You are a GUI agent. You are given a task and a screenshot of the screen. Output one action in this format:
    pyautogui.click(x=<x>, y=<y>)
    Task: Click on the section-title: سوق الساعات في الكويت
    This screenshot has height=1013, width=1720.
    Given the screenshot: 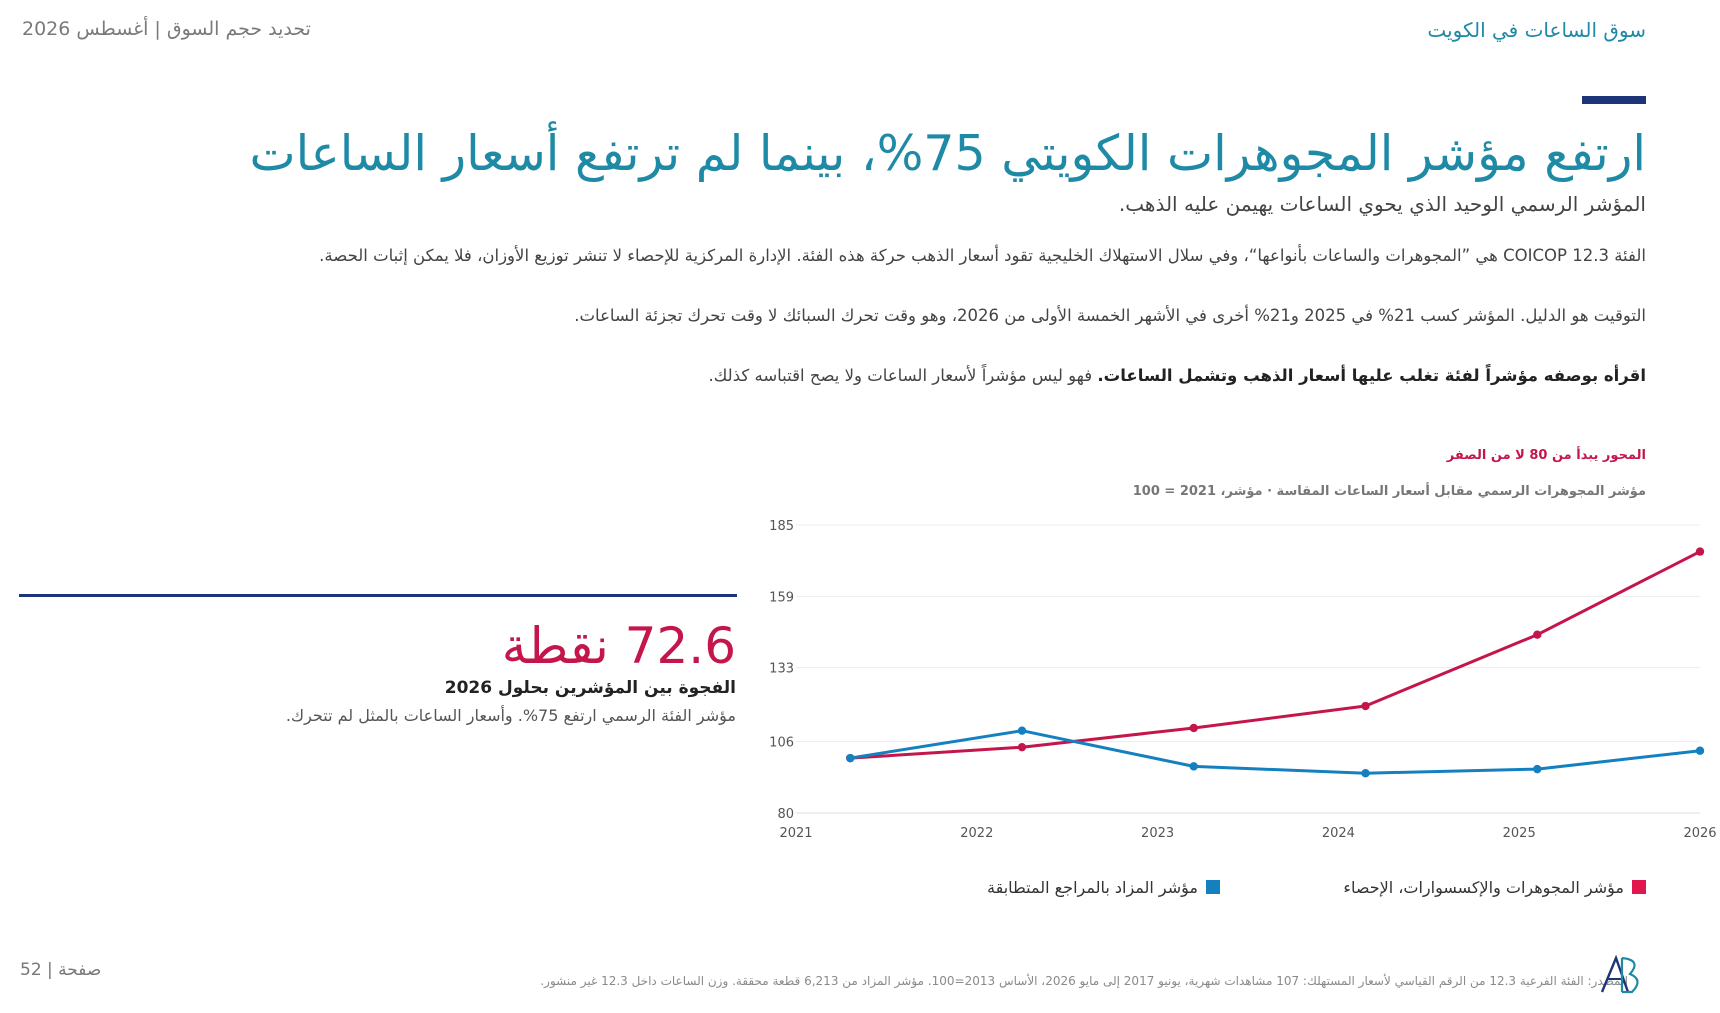 What is the action you would take?
    pyautogui.click(x=1536, y=30)
    